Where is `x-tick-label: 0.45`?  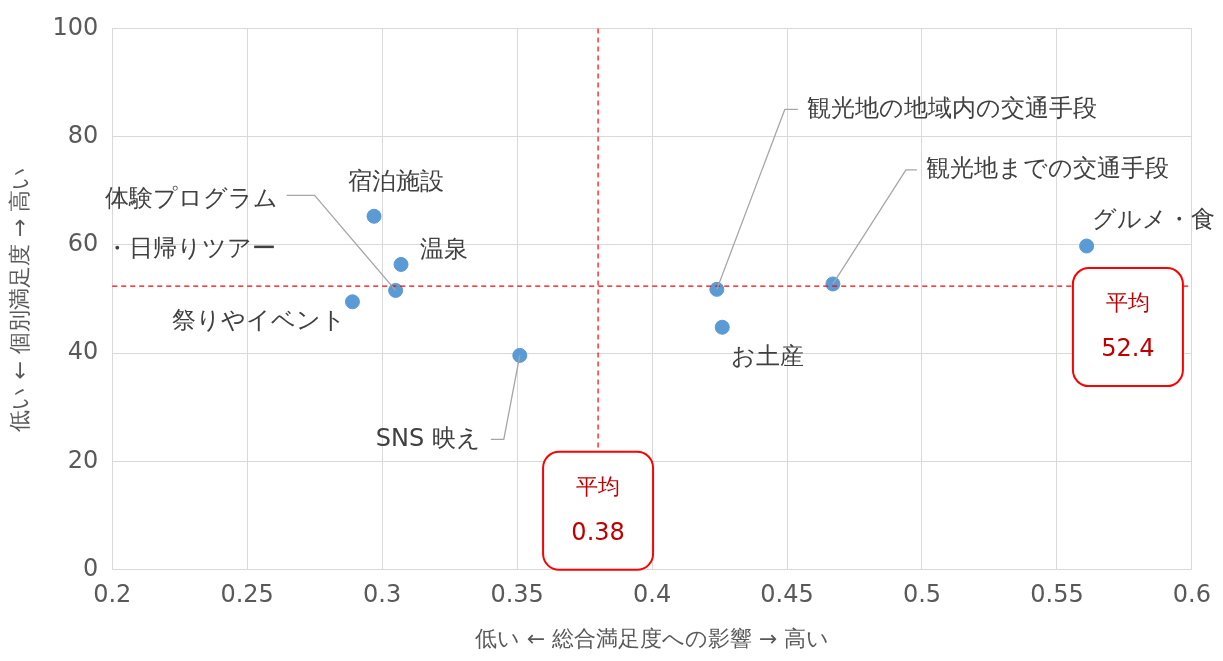
x-tick-label: 0.45 is located at coordinates (787, 594).